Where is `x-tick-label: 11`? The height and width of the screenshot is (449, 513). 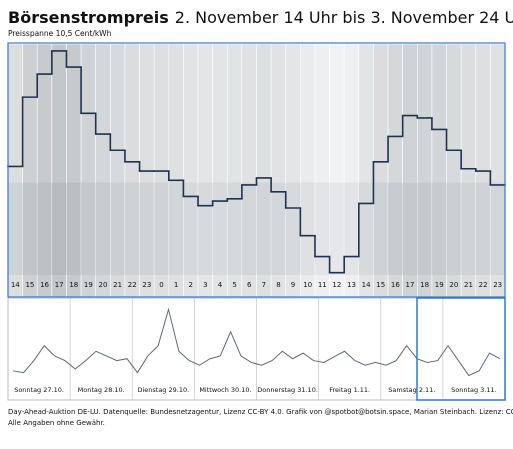
x-tick-label: 11 is located at coordinates (322, 285).